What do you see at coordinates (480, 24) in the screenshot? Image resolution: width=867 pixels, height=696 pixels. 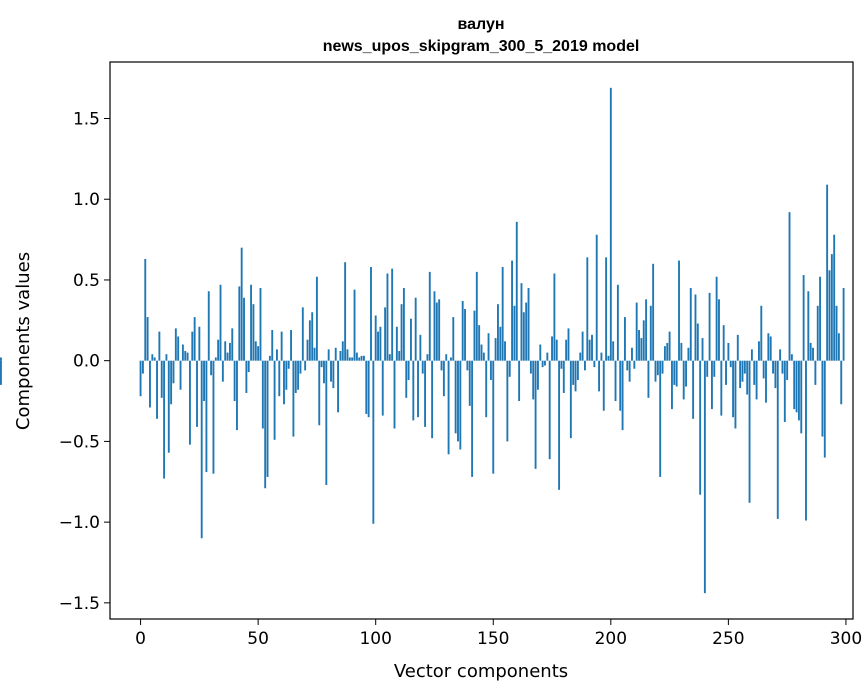 I see `chart-title: валун` at bounding box center [480, 24].